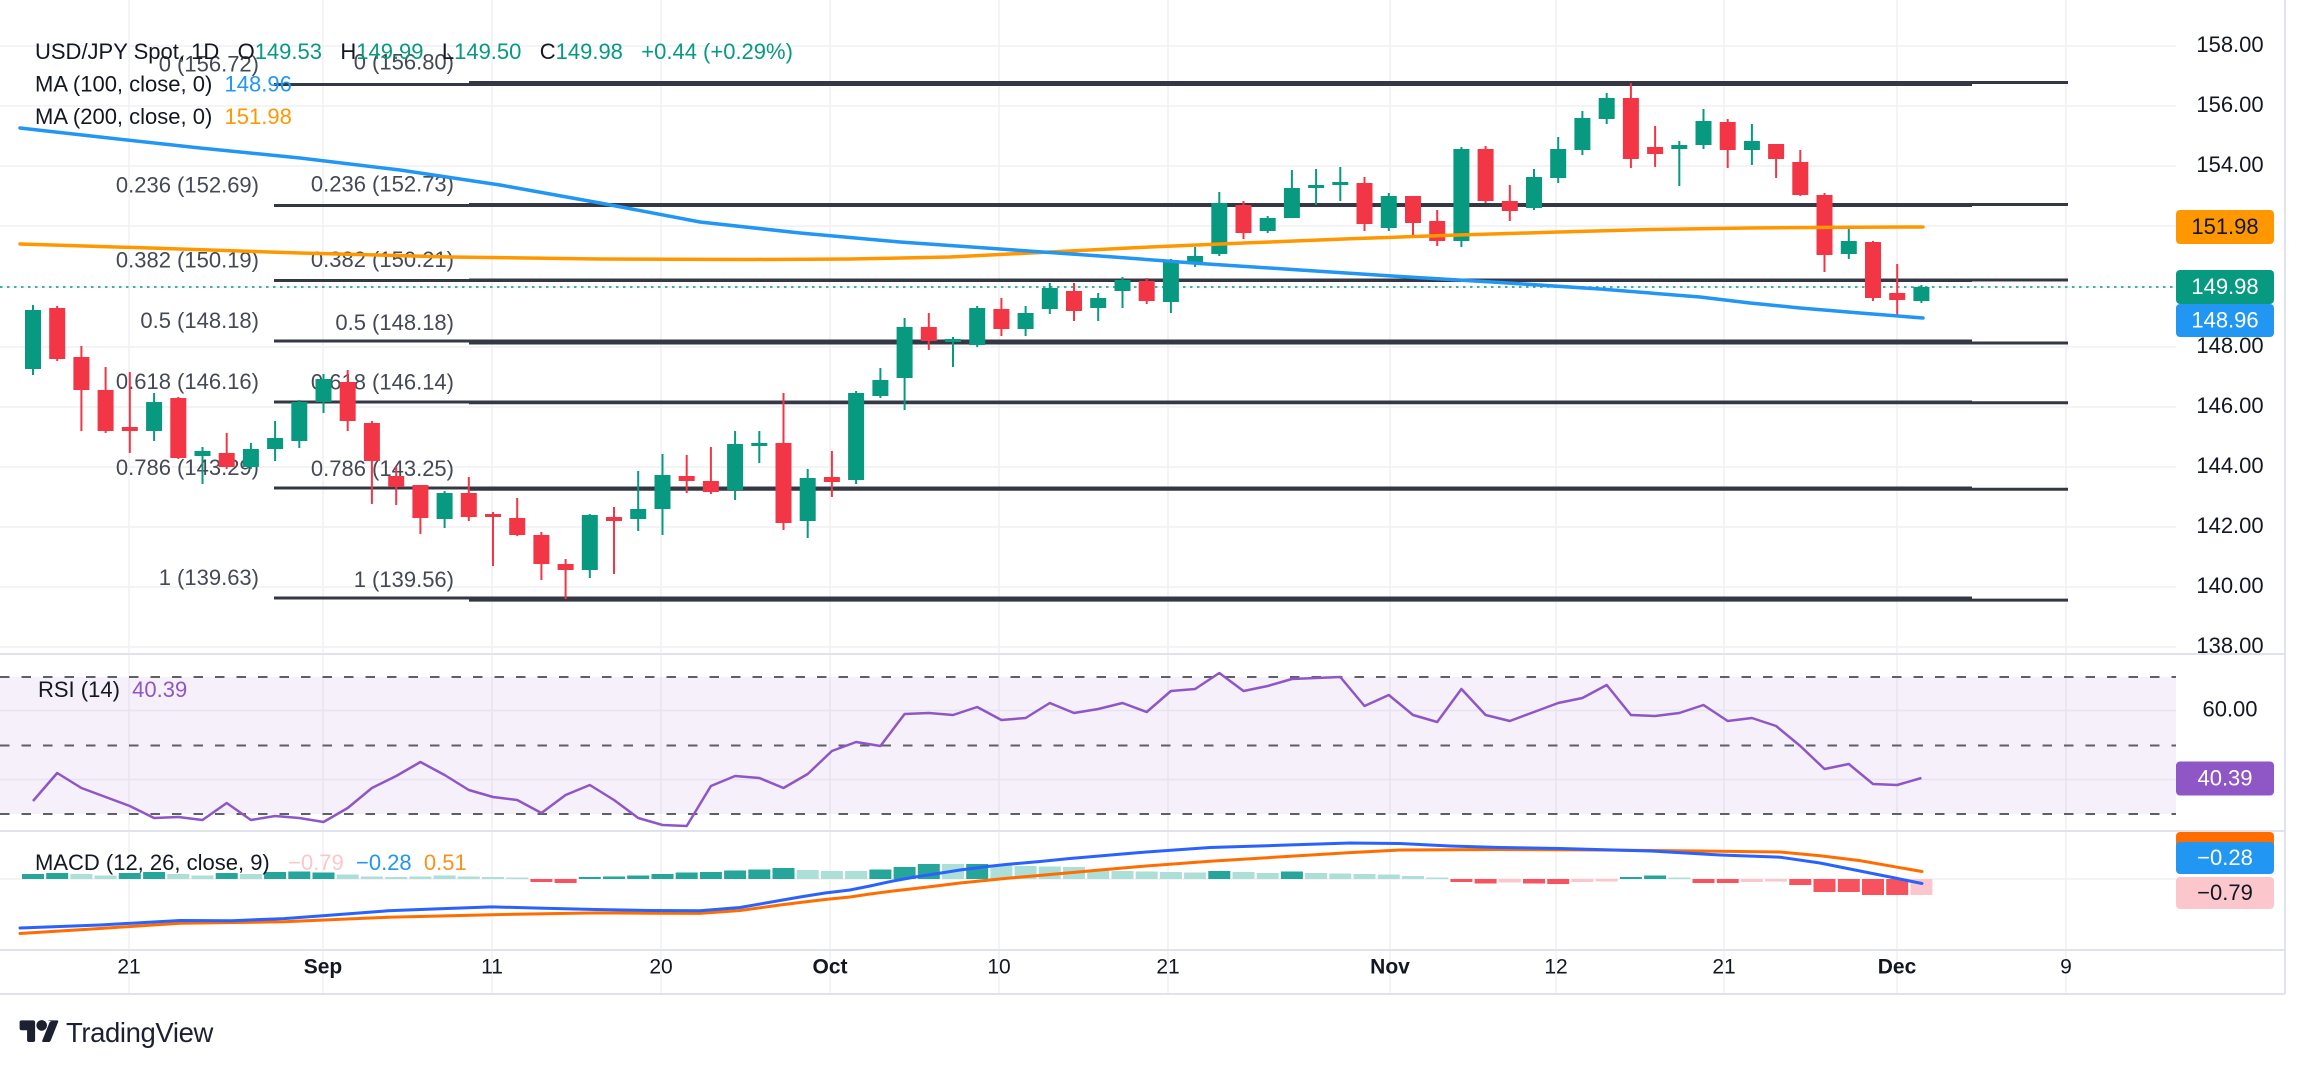  What do you see at coordinates (2229, 164) in the screenshot?
I see `svg-text: 154.00` at bounding box center [2229, 164].